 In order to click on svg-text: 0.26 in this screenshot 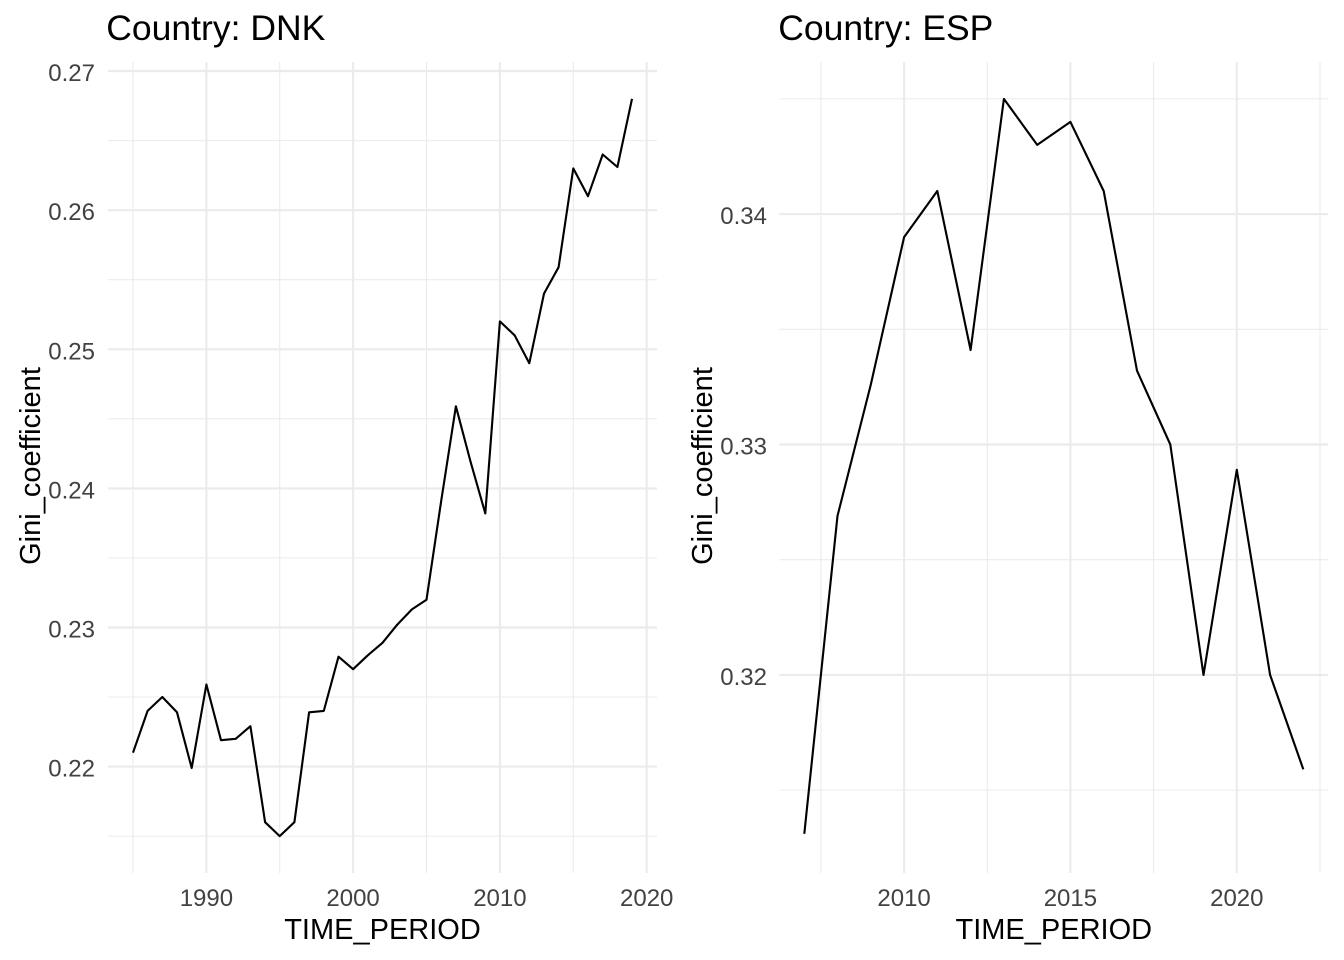, I will do `click(71, 212)`.